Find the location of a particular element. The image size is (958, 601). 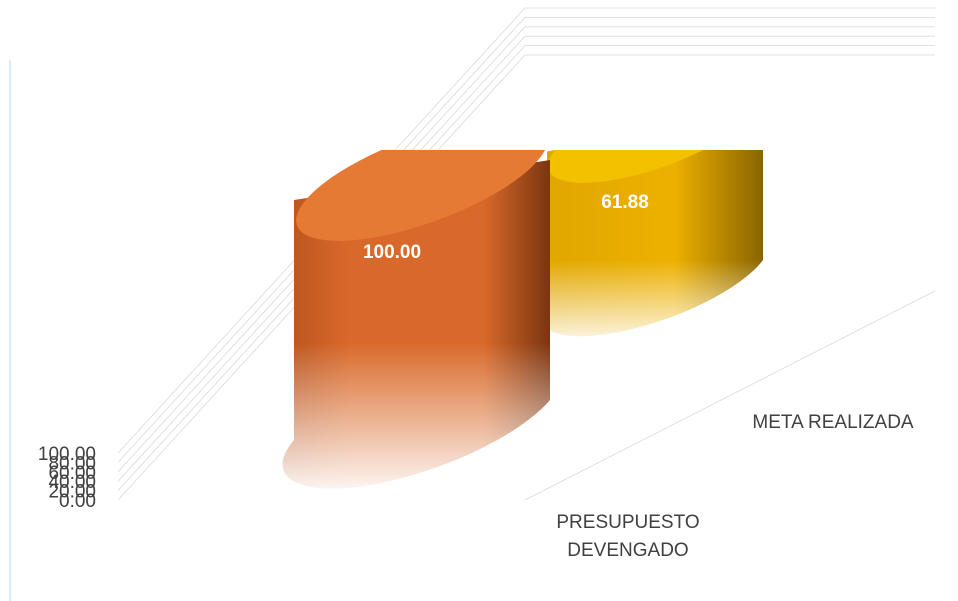

y-tick-label: 100.00 is located at coordinates (67, 454).